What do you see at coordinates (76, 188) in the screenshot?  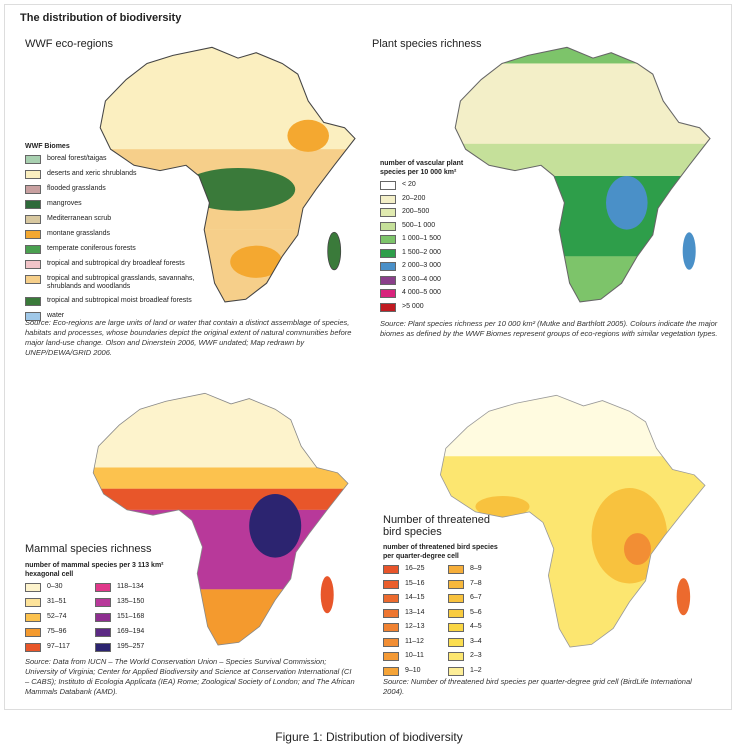 I see `legend-label: flooded grasslands` at bounding box center [76, 188].